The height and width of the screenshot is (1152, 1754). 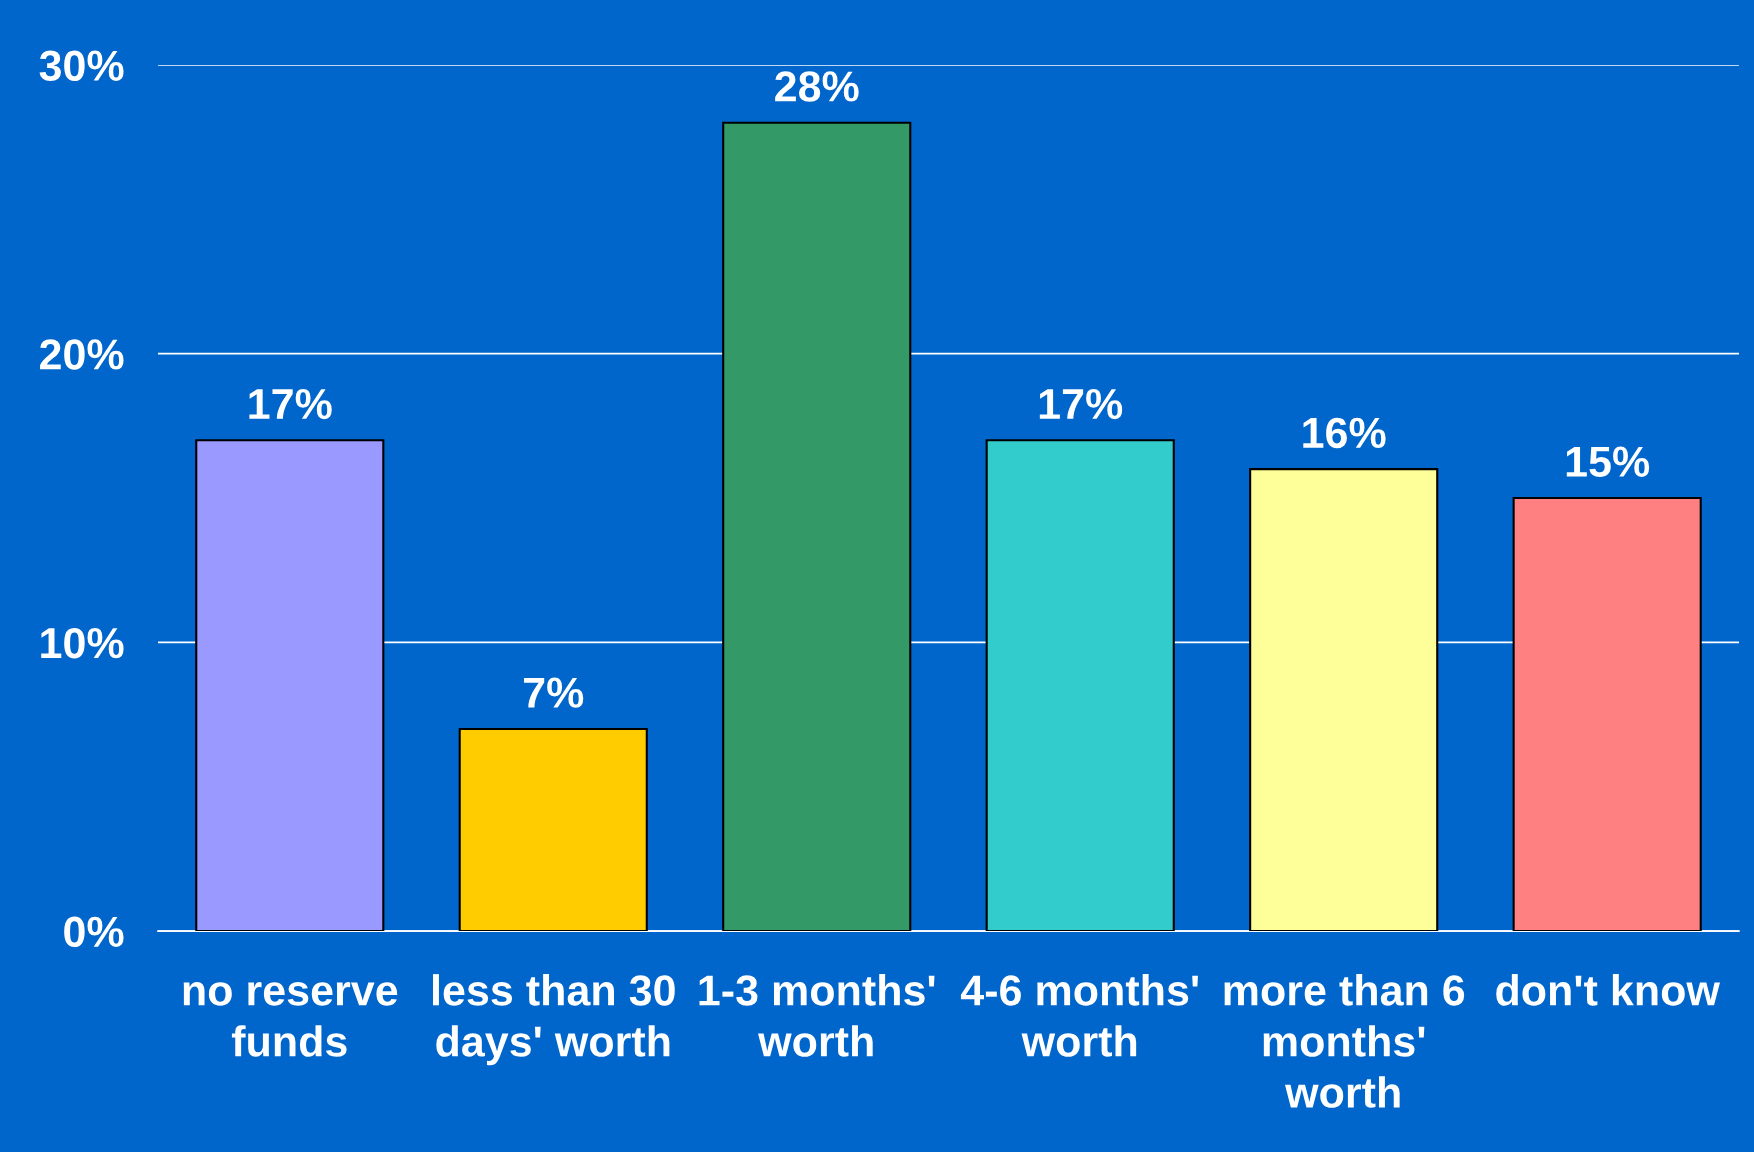 What do you see at coordinates (1079, 1015) in the screenshot?
I see `x-tick-label: 4-6 months' worth` at bounding box center [1079, 1015].